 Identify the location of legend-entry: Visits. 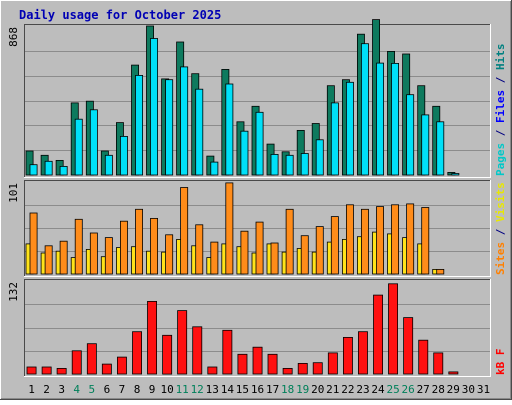
(500, 202).